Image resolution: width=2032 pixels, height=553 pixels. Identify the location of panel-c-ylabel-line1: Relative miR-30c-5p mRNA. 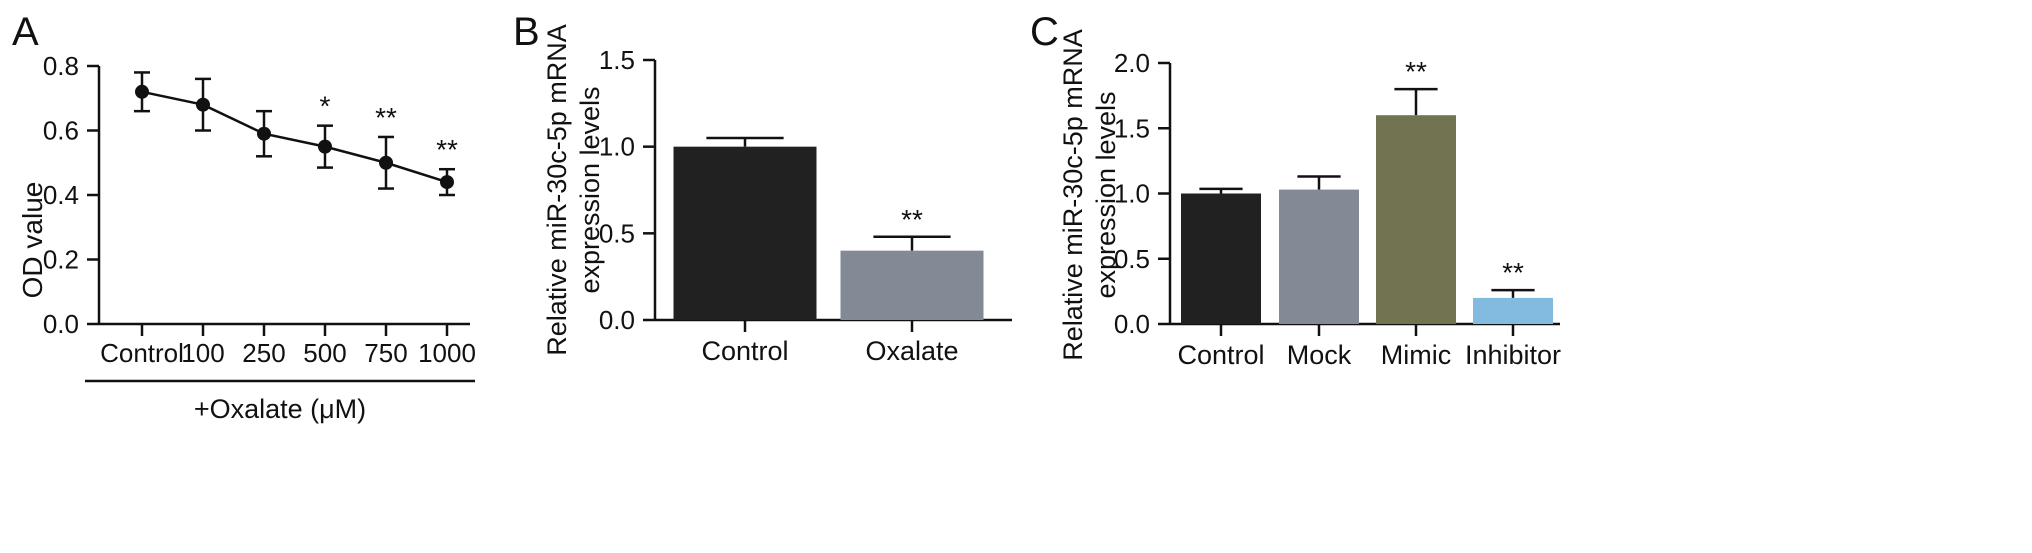
(1073, 195).